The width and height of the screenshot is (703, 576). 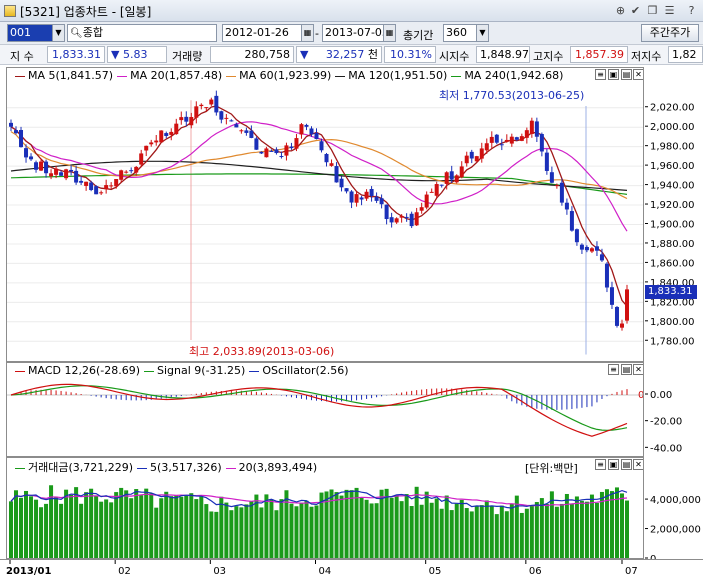 What do you see at coordinates (631, 571) in the screenshot?
I see `x-tick-label: 07` at bounding box center [631, 571].